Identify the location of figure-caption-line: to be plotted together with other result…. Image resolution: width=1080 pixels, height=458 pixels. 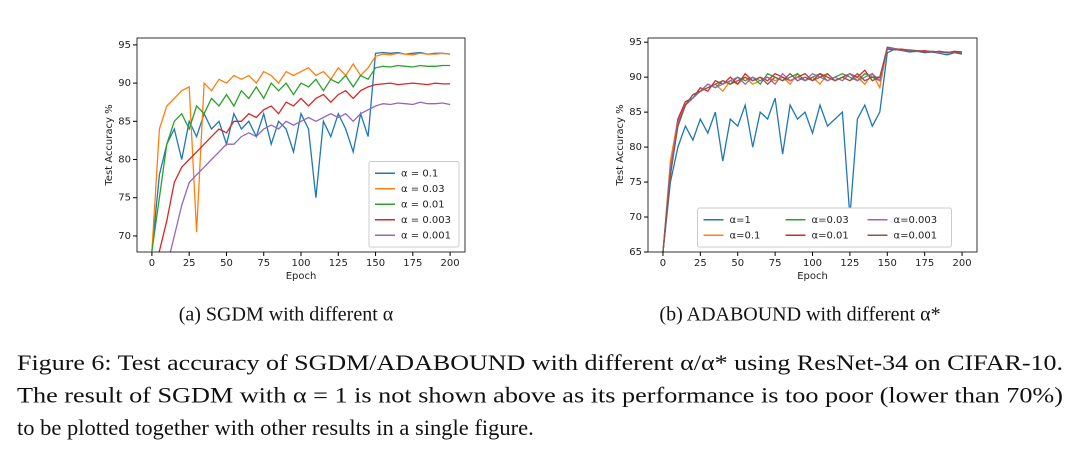
(275, 427).